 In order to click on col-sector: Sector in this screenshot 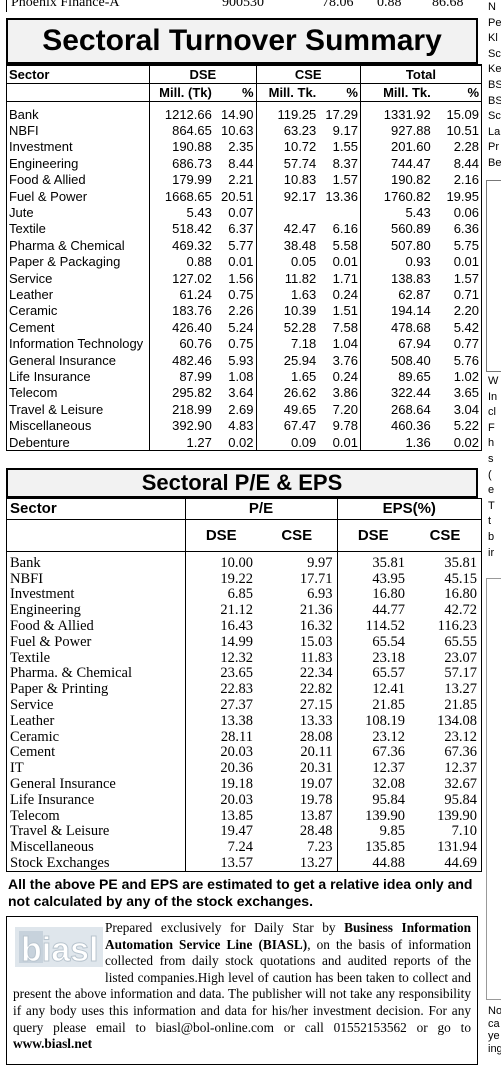, I will do `click(33, 509)`.